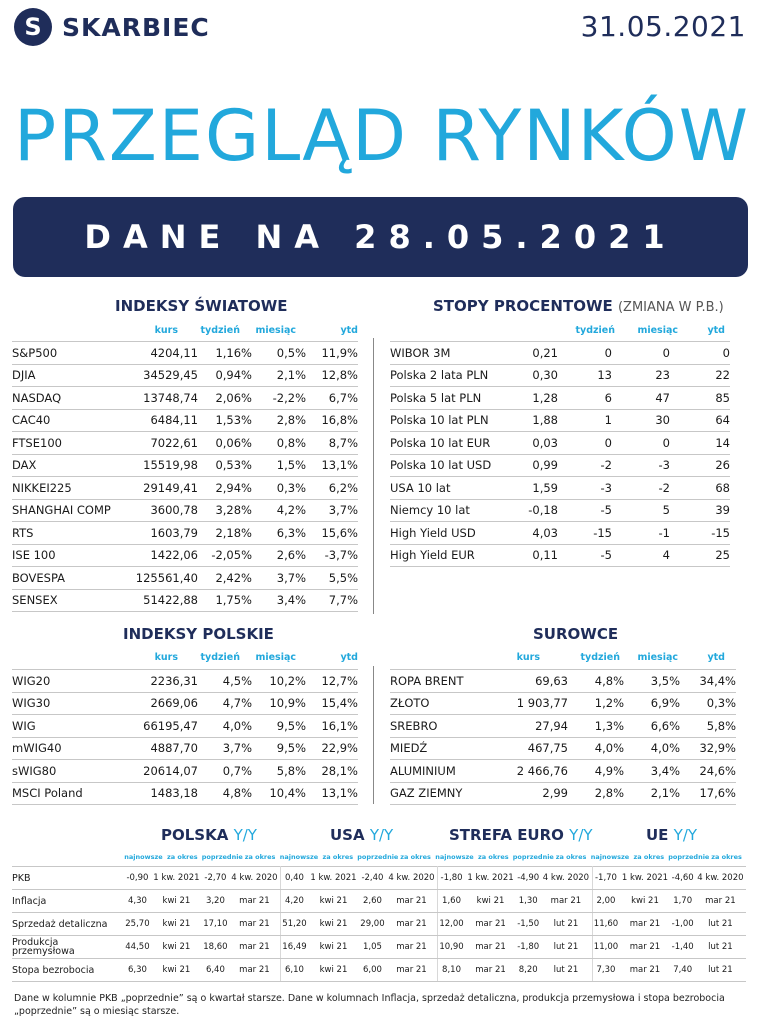  I want to click on world-index-value: -3,7%, so click(332, 555).